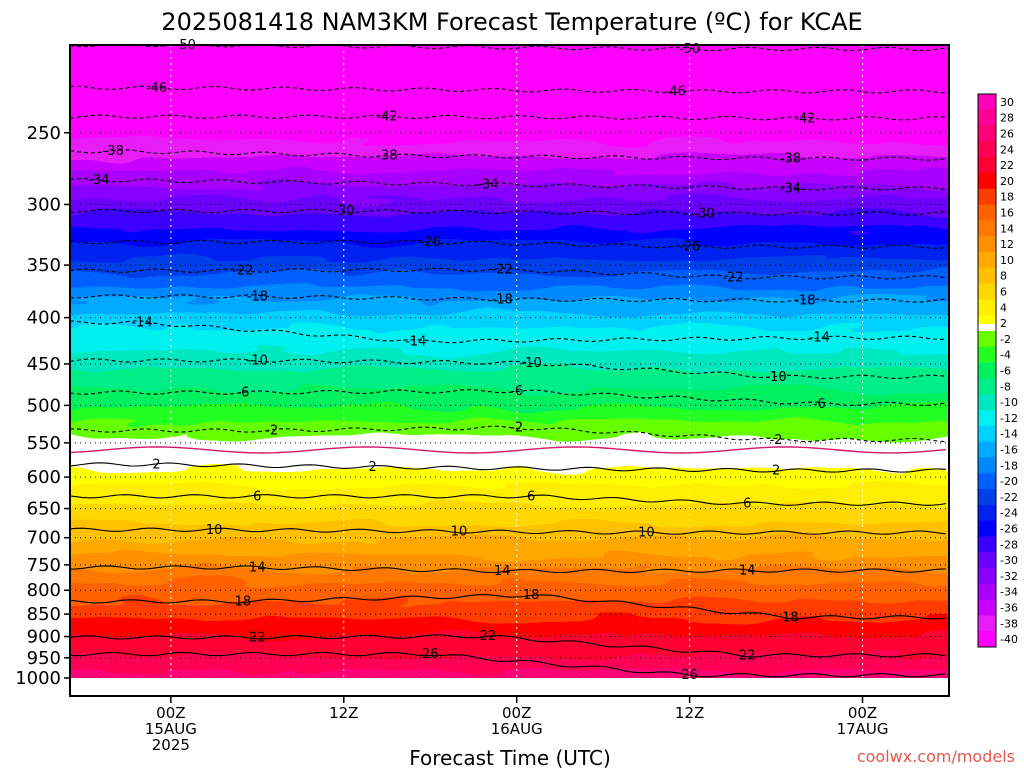  Describe the element at coordinates (790, 159) in the screenshot. I see `contour-label: -38` at that location.